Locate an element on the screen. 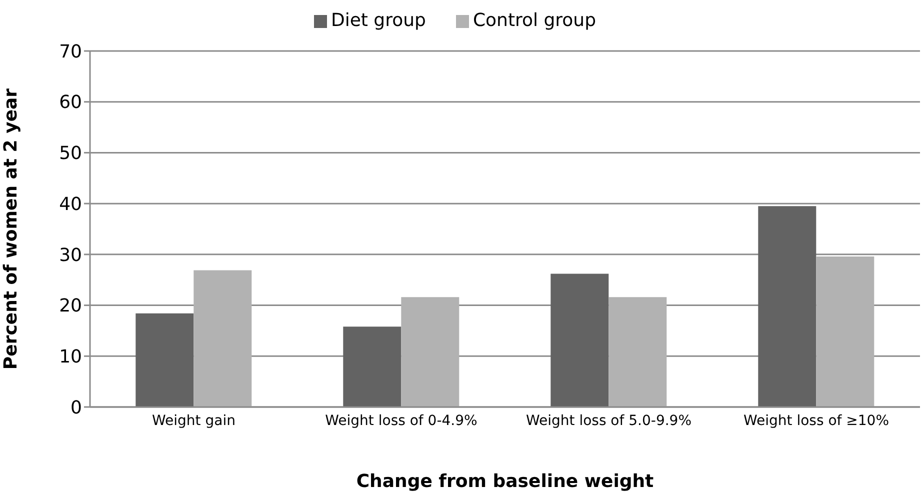 The image size is (922, 497). y-tick-label: 0 is located at coordinates (76, 407).